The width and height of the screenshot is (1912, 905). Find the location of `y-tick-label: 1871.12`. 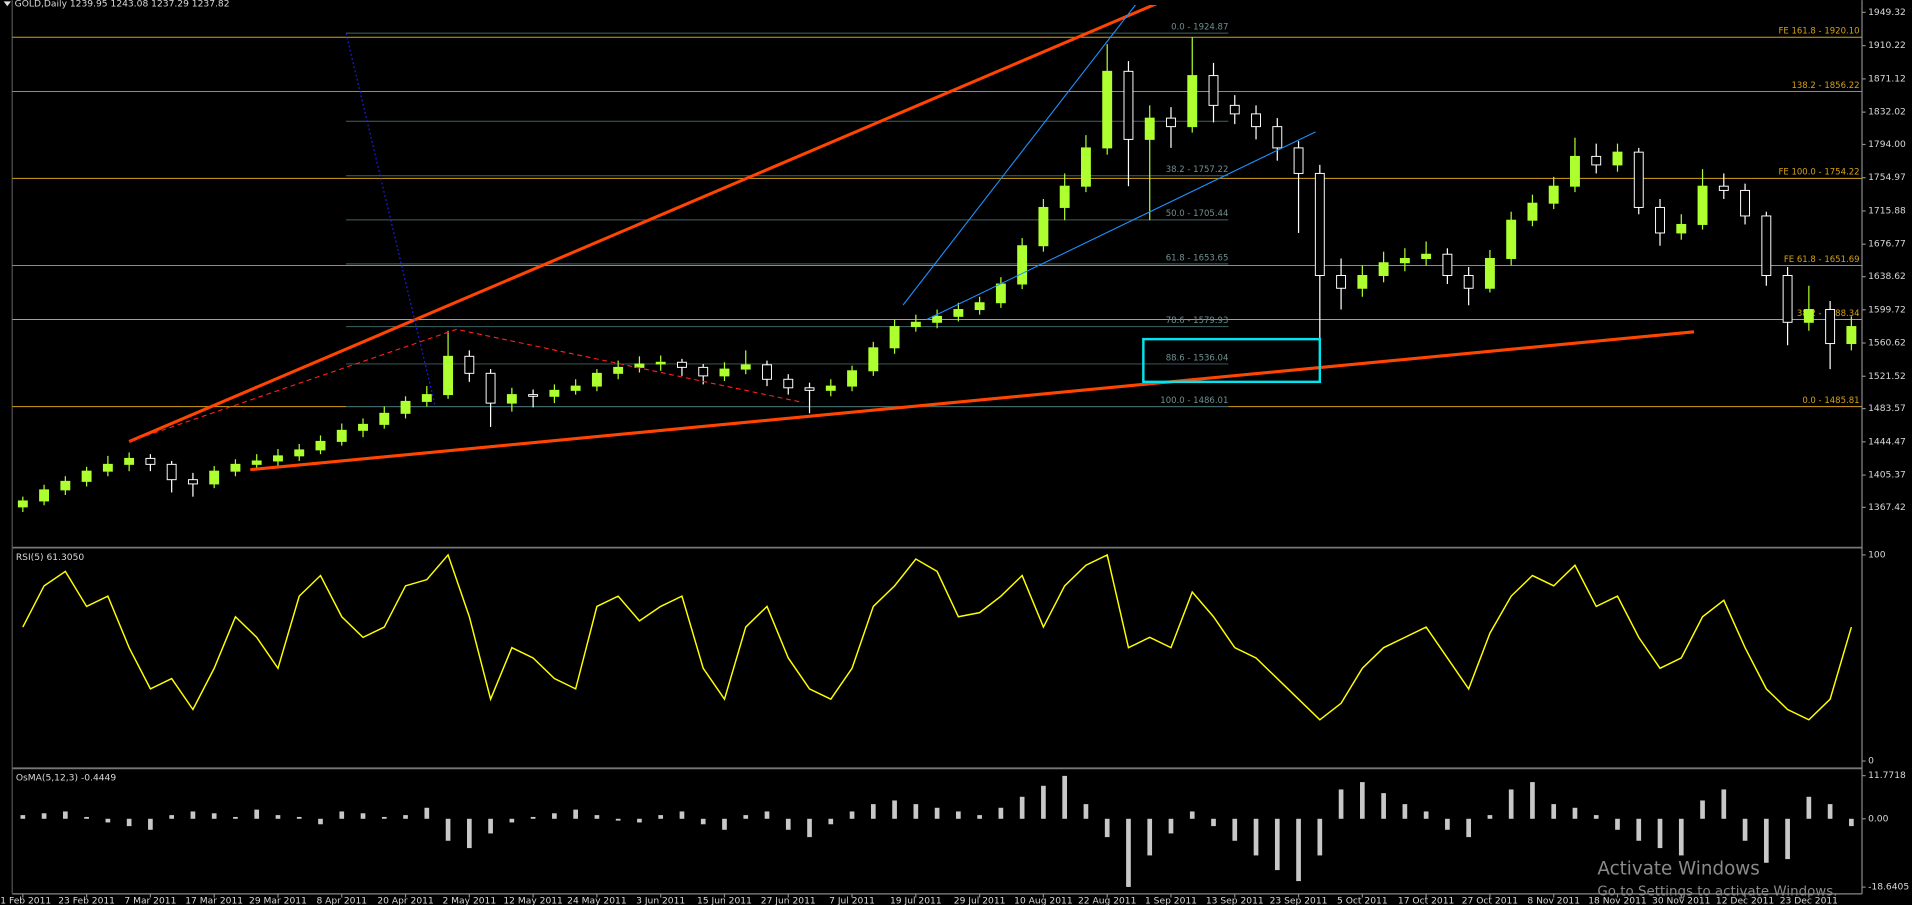

y-tick-label: 1871.12 is located at coordinates (1887, 79).